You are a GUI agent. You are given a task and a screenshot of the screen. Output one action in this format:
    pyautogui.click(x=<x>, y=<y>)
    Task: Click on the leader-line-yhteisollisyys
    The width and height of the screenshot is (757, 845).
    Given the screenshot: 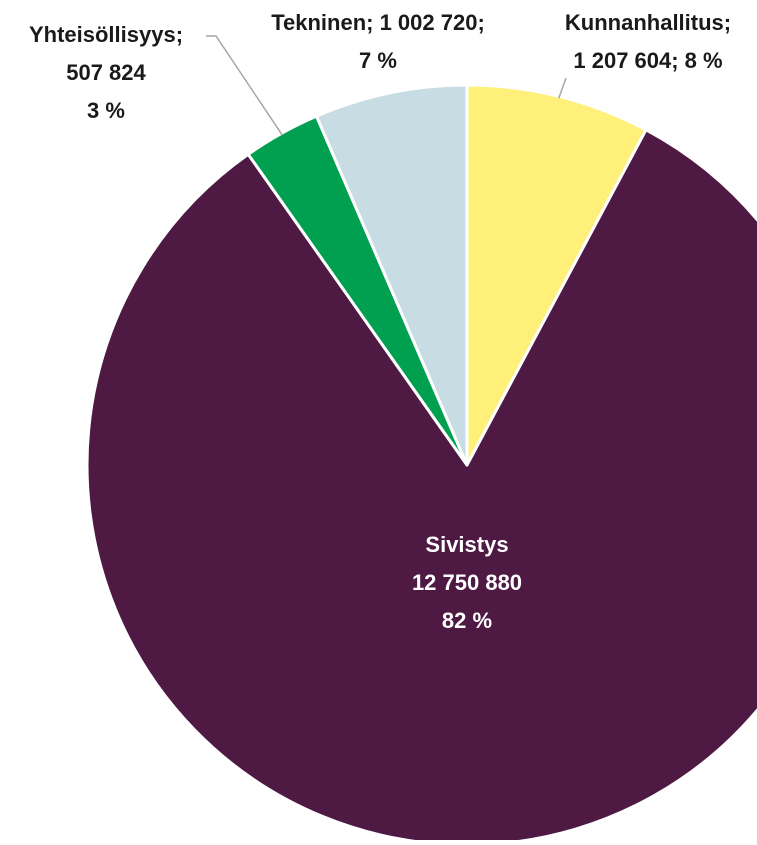 What is the action you would take?
    pyautogui.click(x=244, y=85)
    